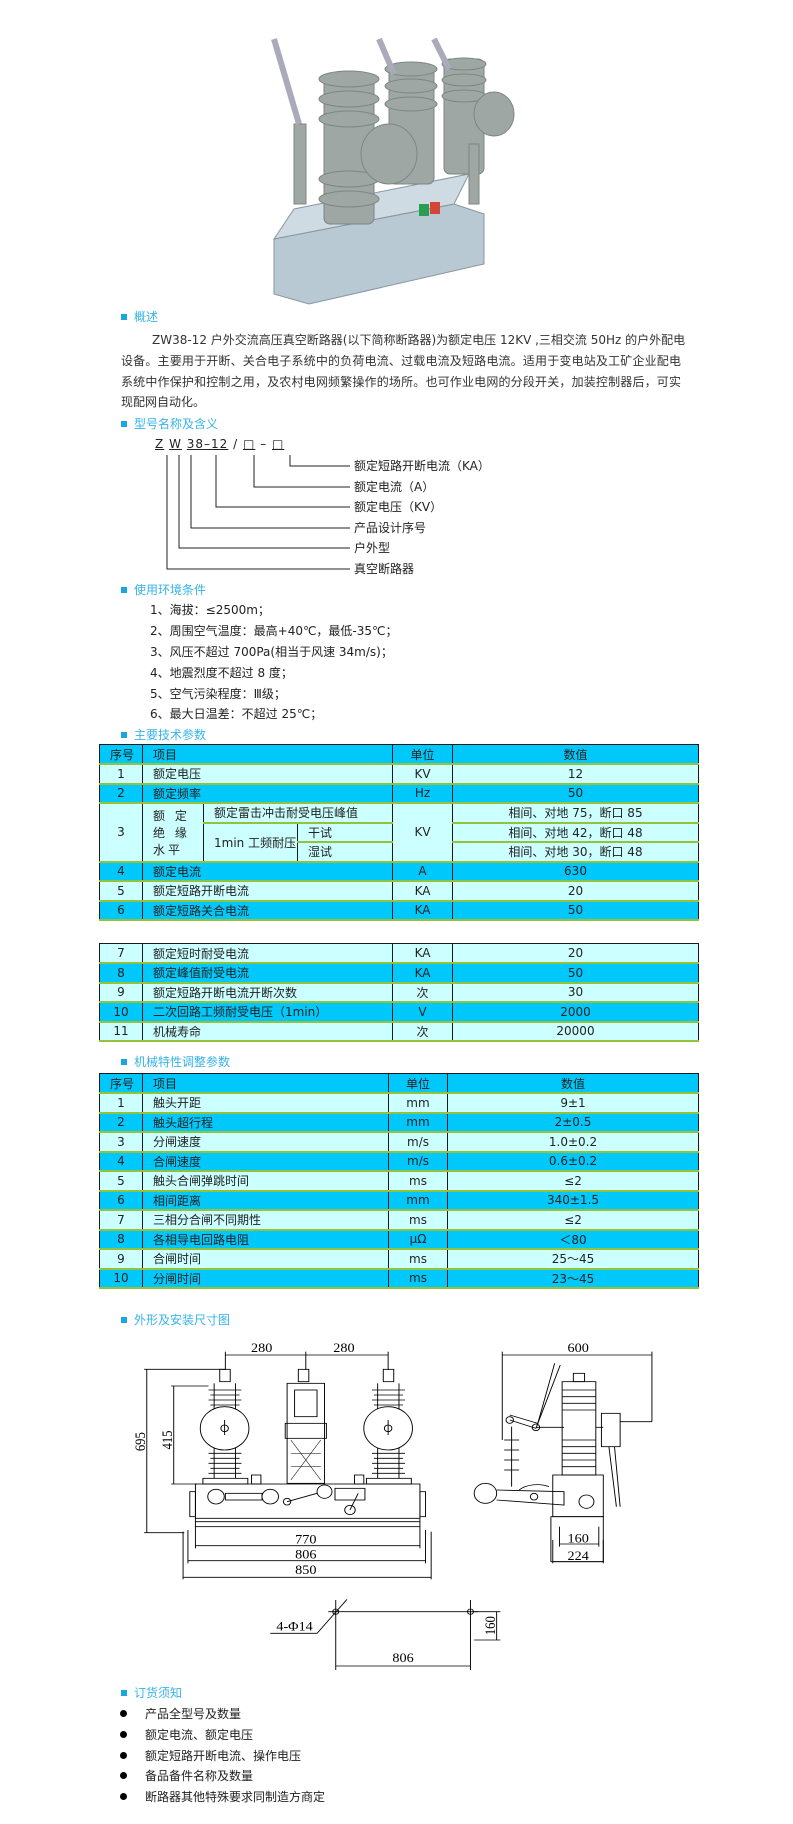 Image resolution: width=793 pixels, height=1824 pixels. Describe the element at coordinates (210, 610) in the screenshot. I see `environment-item: 1、海拔：≤2500m；` at that location.